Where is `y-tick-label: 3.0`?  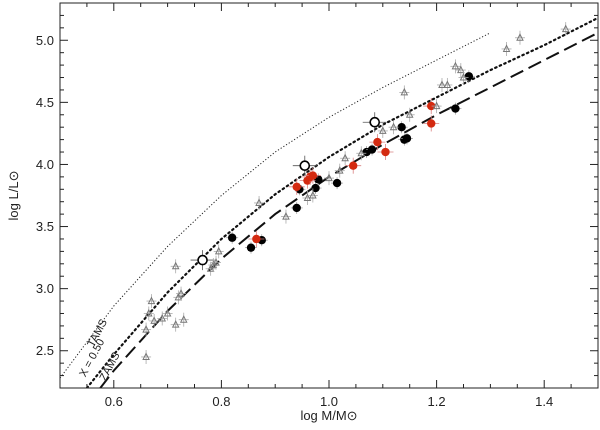 y-tick-label: 3.0 is located at coordinates (45, 288).